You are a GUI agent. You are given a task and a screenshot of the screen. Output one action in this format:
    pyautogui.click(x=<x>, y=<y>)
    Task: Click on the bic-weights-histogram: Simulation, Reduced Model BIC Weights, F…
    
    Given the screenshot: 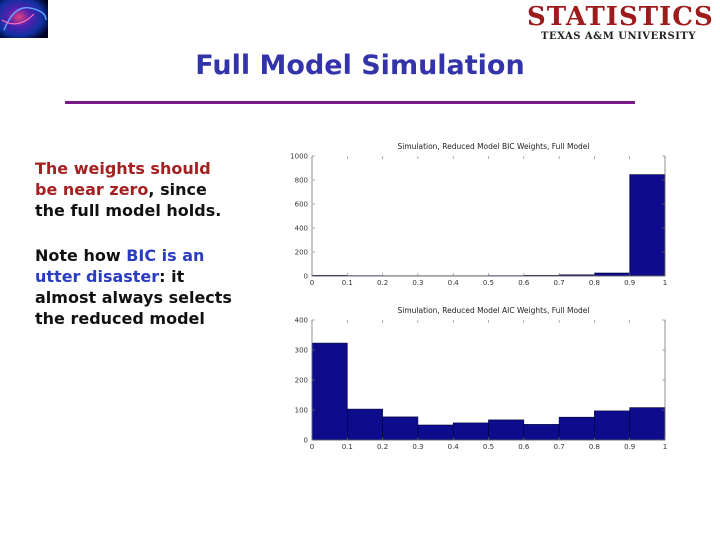 What is the action you would take?
    pyautogui.click(x=478, y=214)
    